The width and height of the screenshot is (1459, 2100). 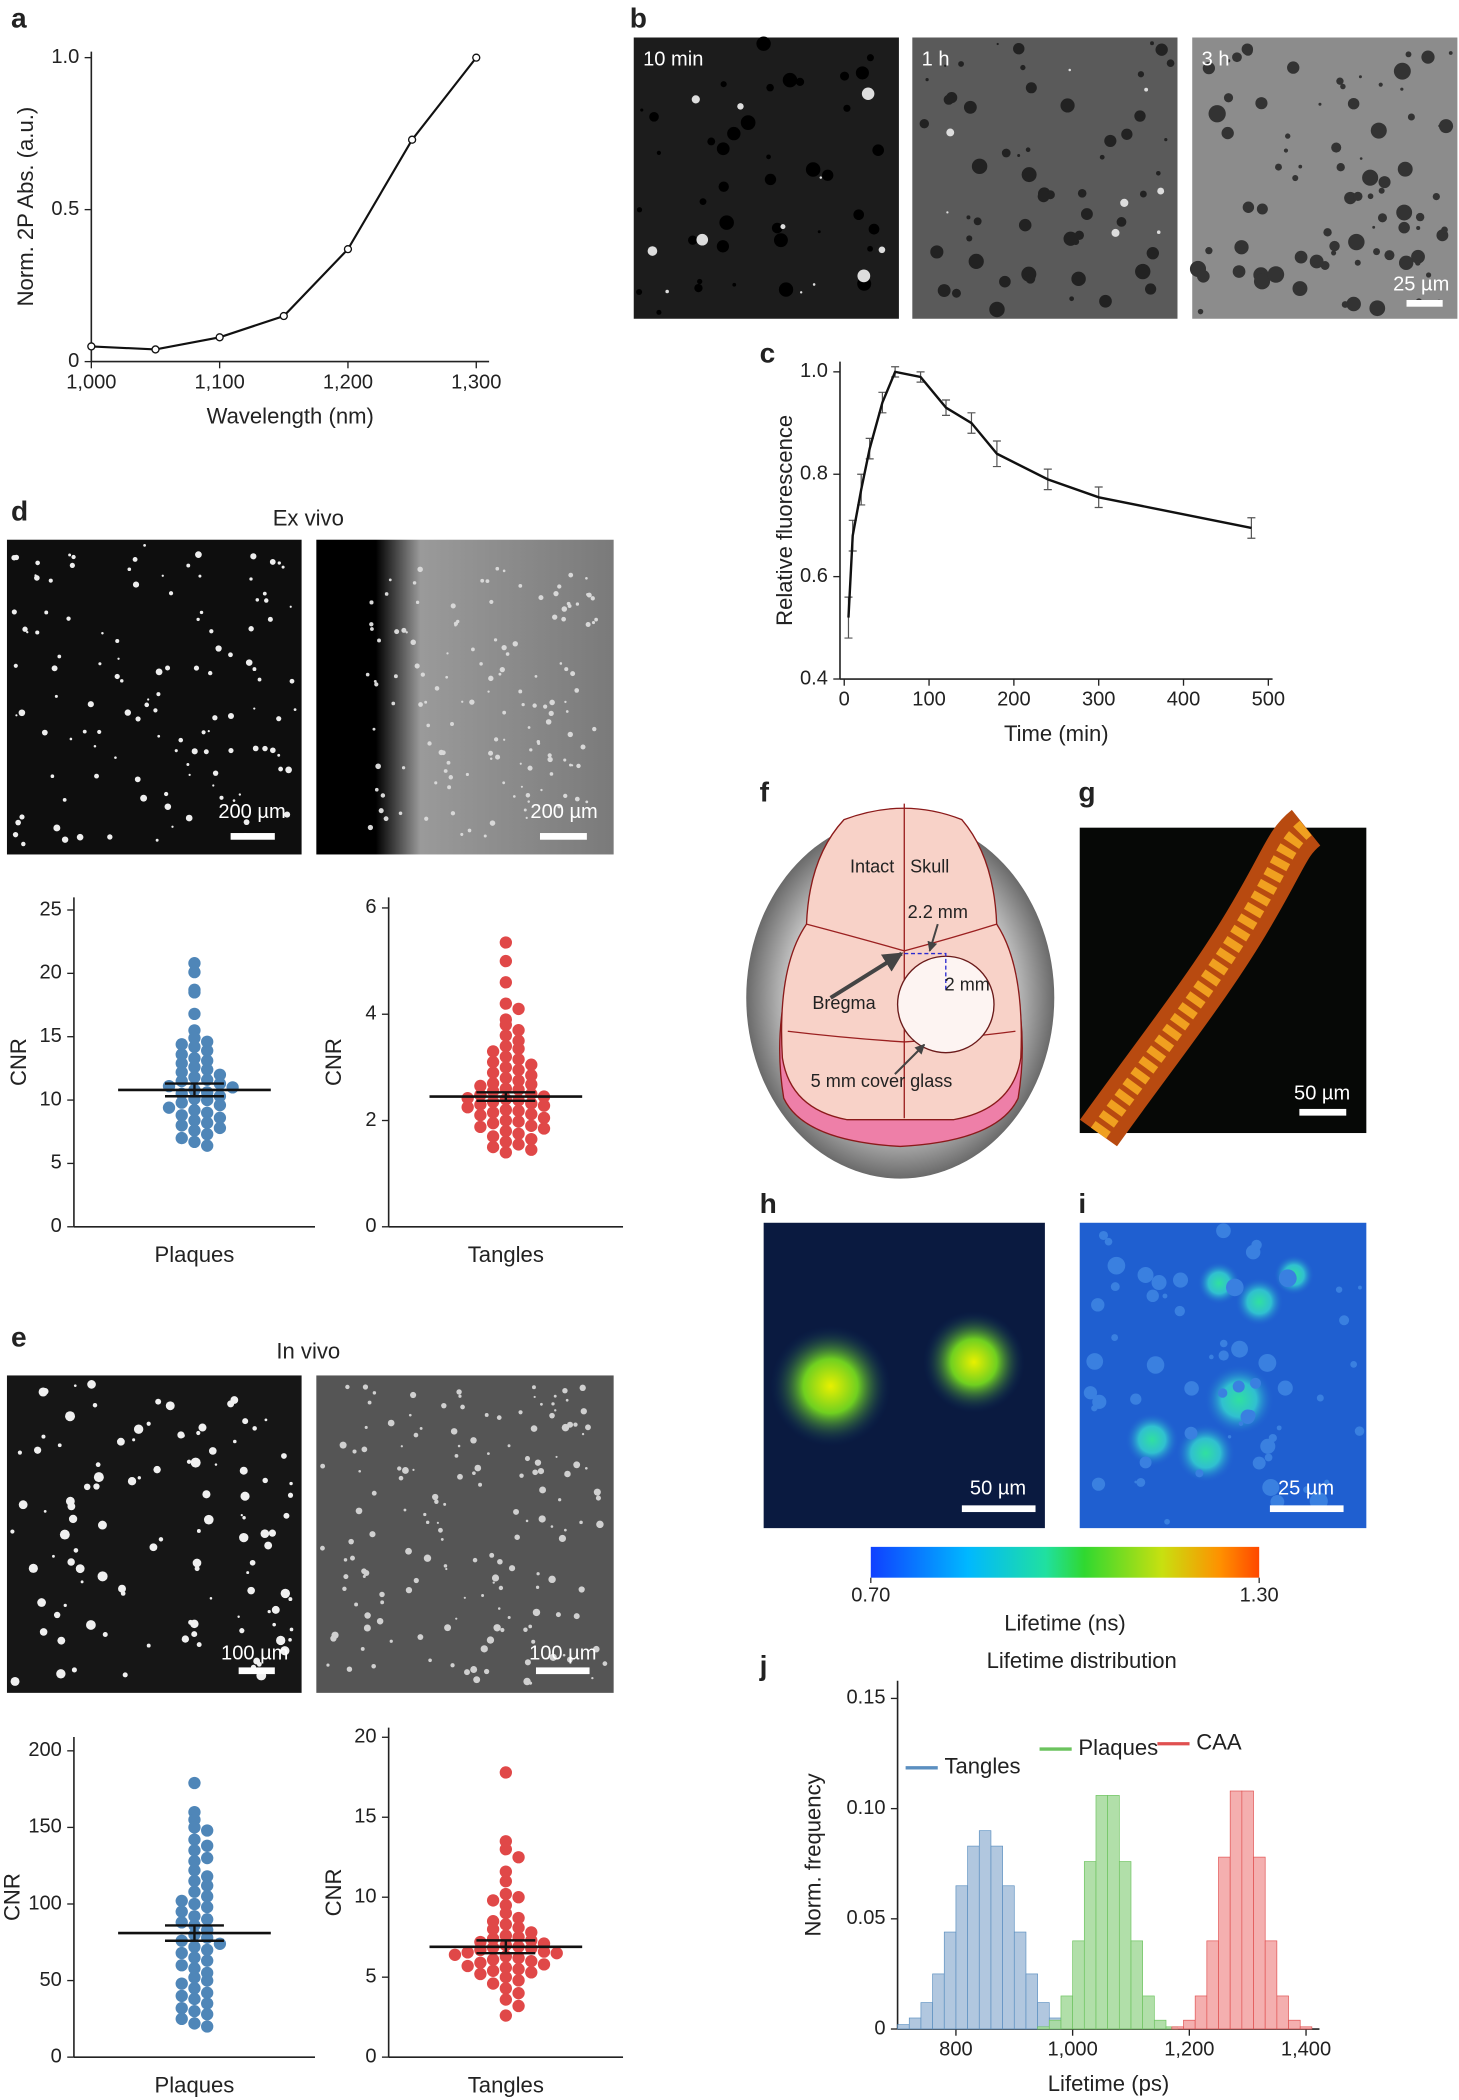 I want to click on sem-bar, so click(x=194, y=1933).